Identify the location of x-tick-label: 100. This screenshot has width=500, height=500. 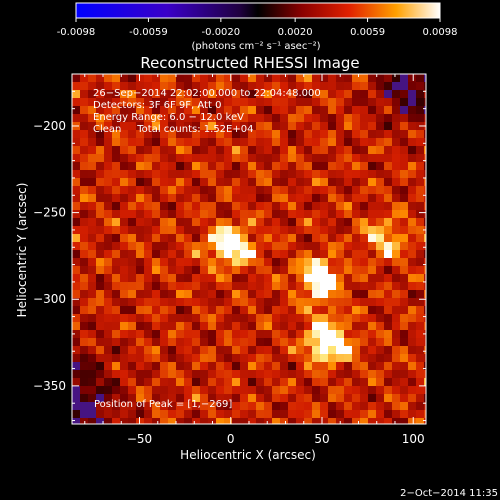
(413, 439).